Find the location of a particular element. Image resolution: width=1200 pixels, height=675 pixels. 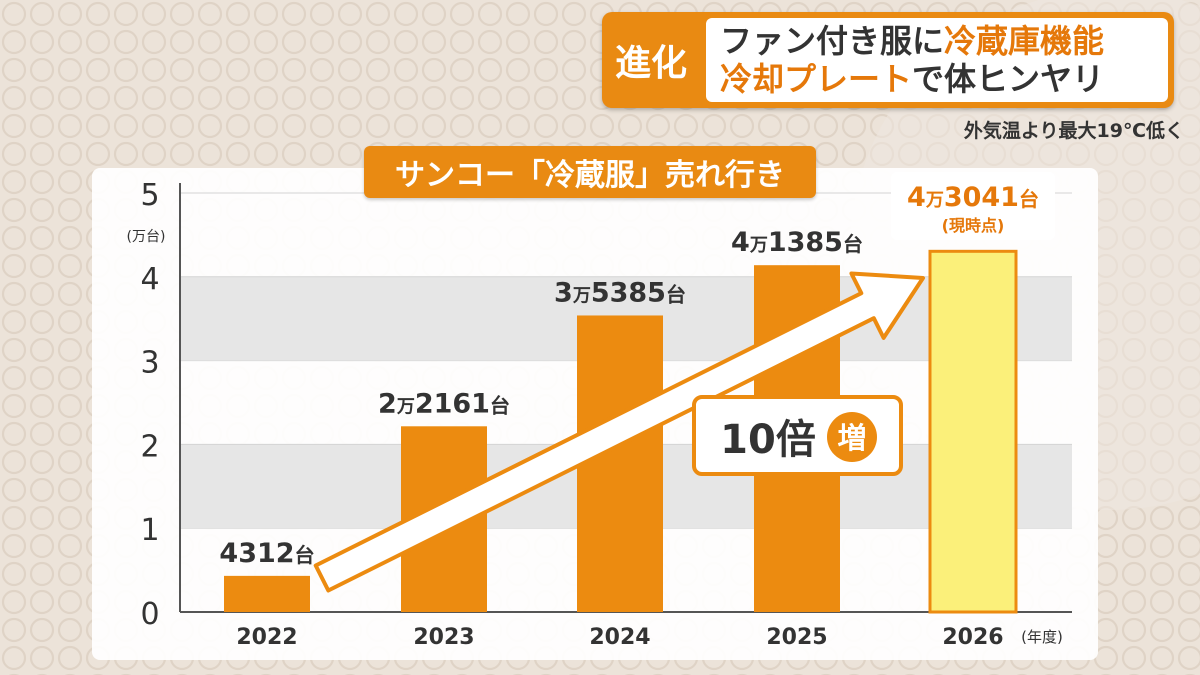

x-tick-label-2026: 2026 is located at coordinates (972, 637).